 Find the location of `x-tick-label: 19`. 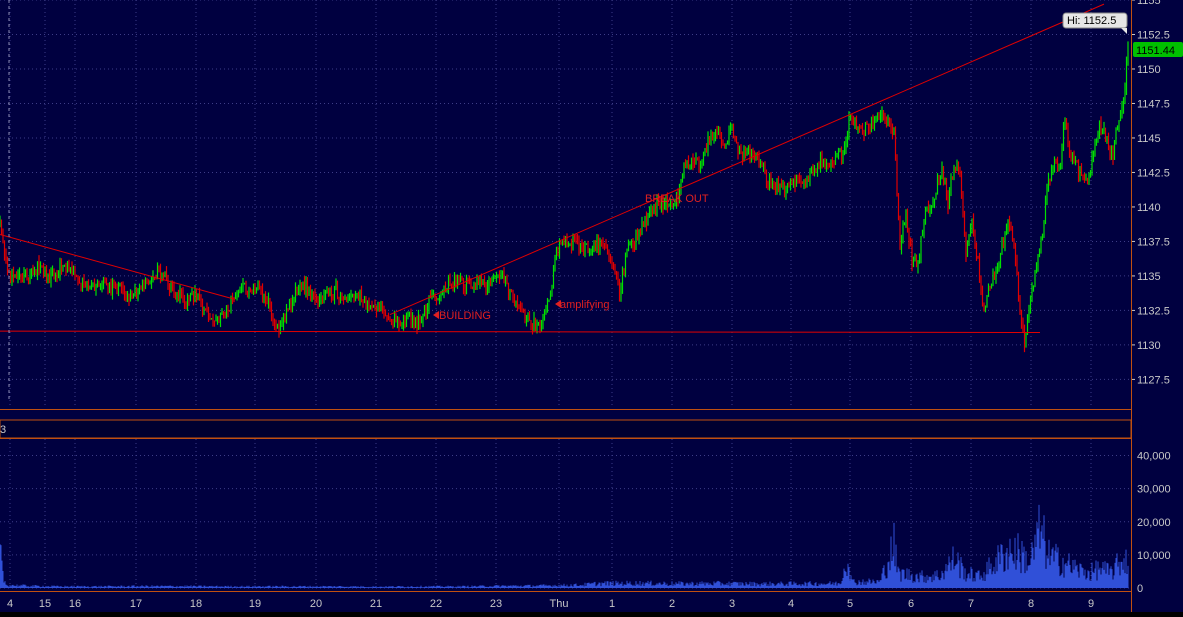

x-tick-label: 19 is located at coordinates (255, 604).